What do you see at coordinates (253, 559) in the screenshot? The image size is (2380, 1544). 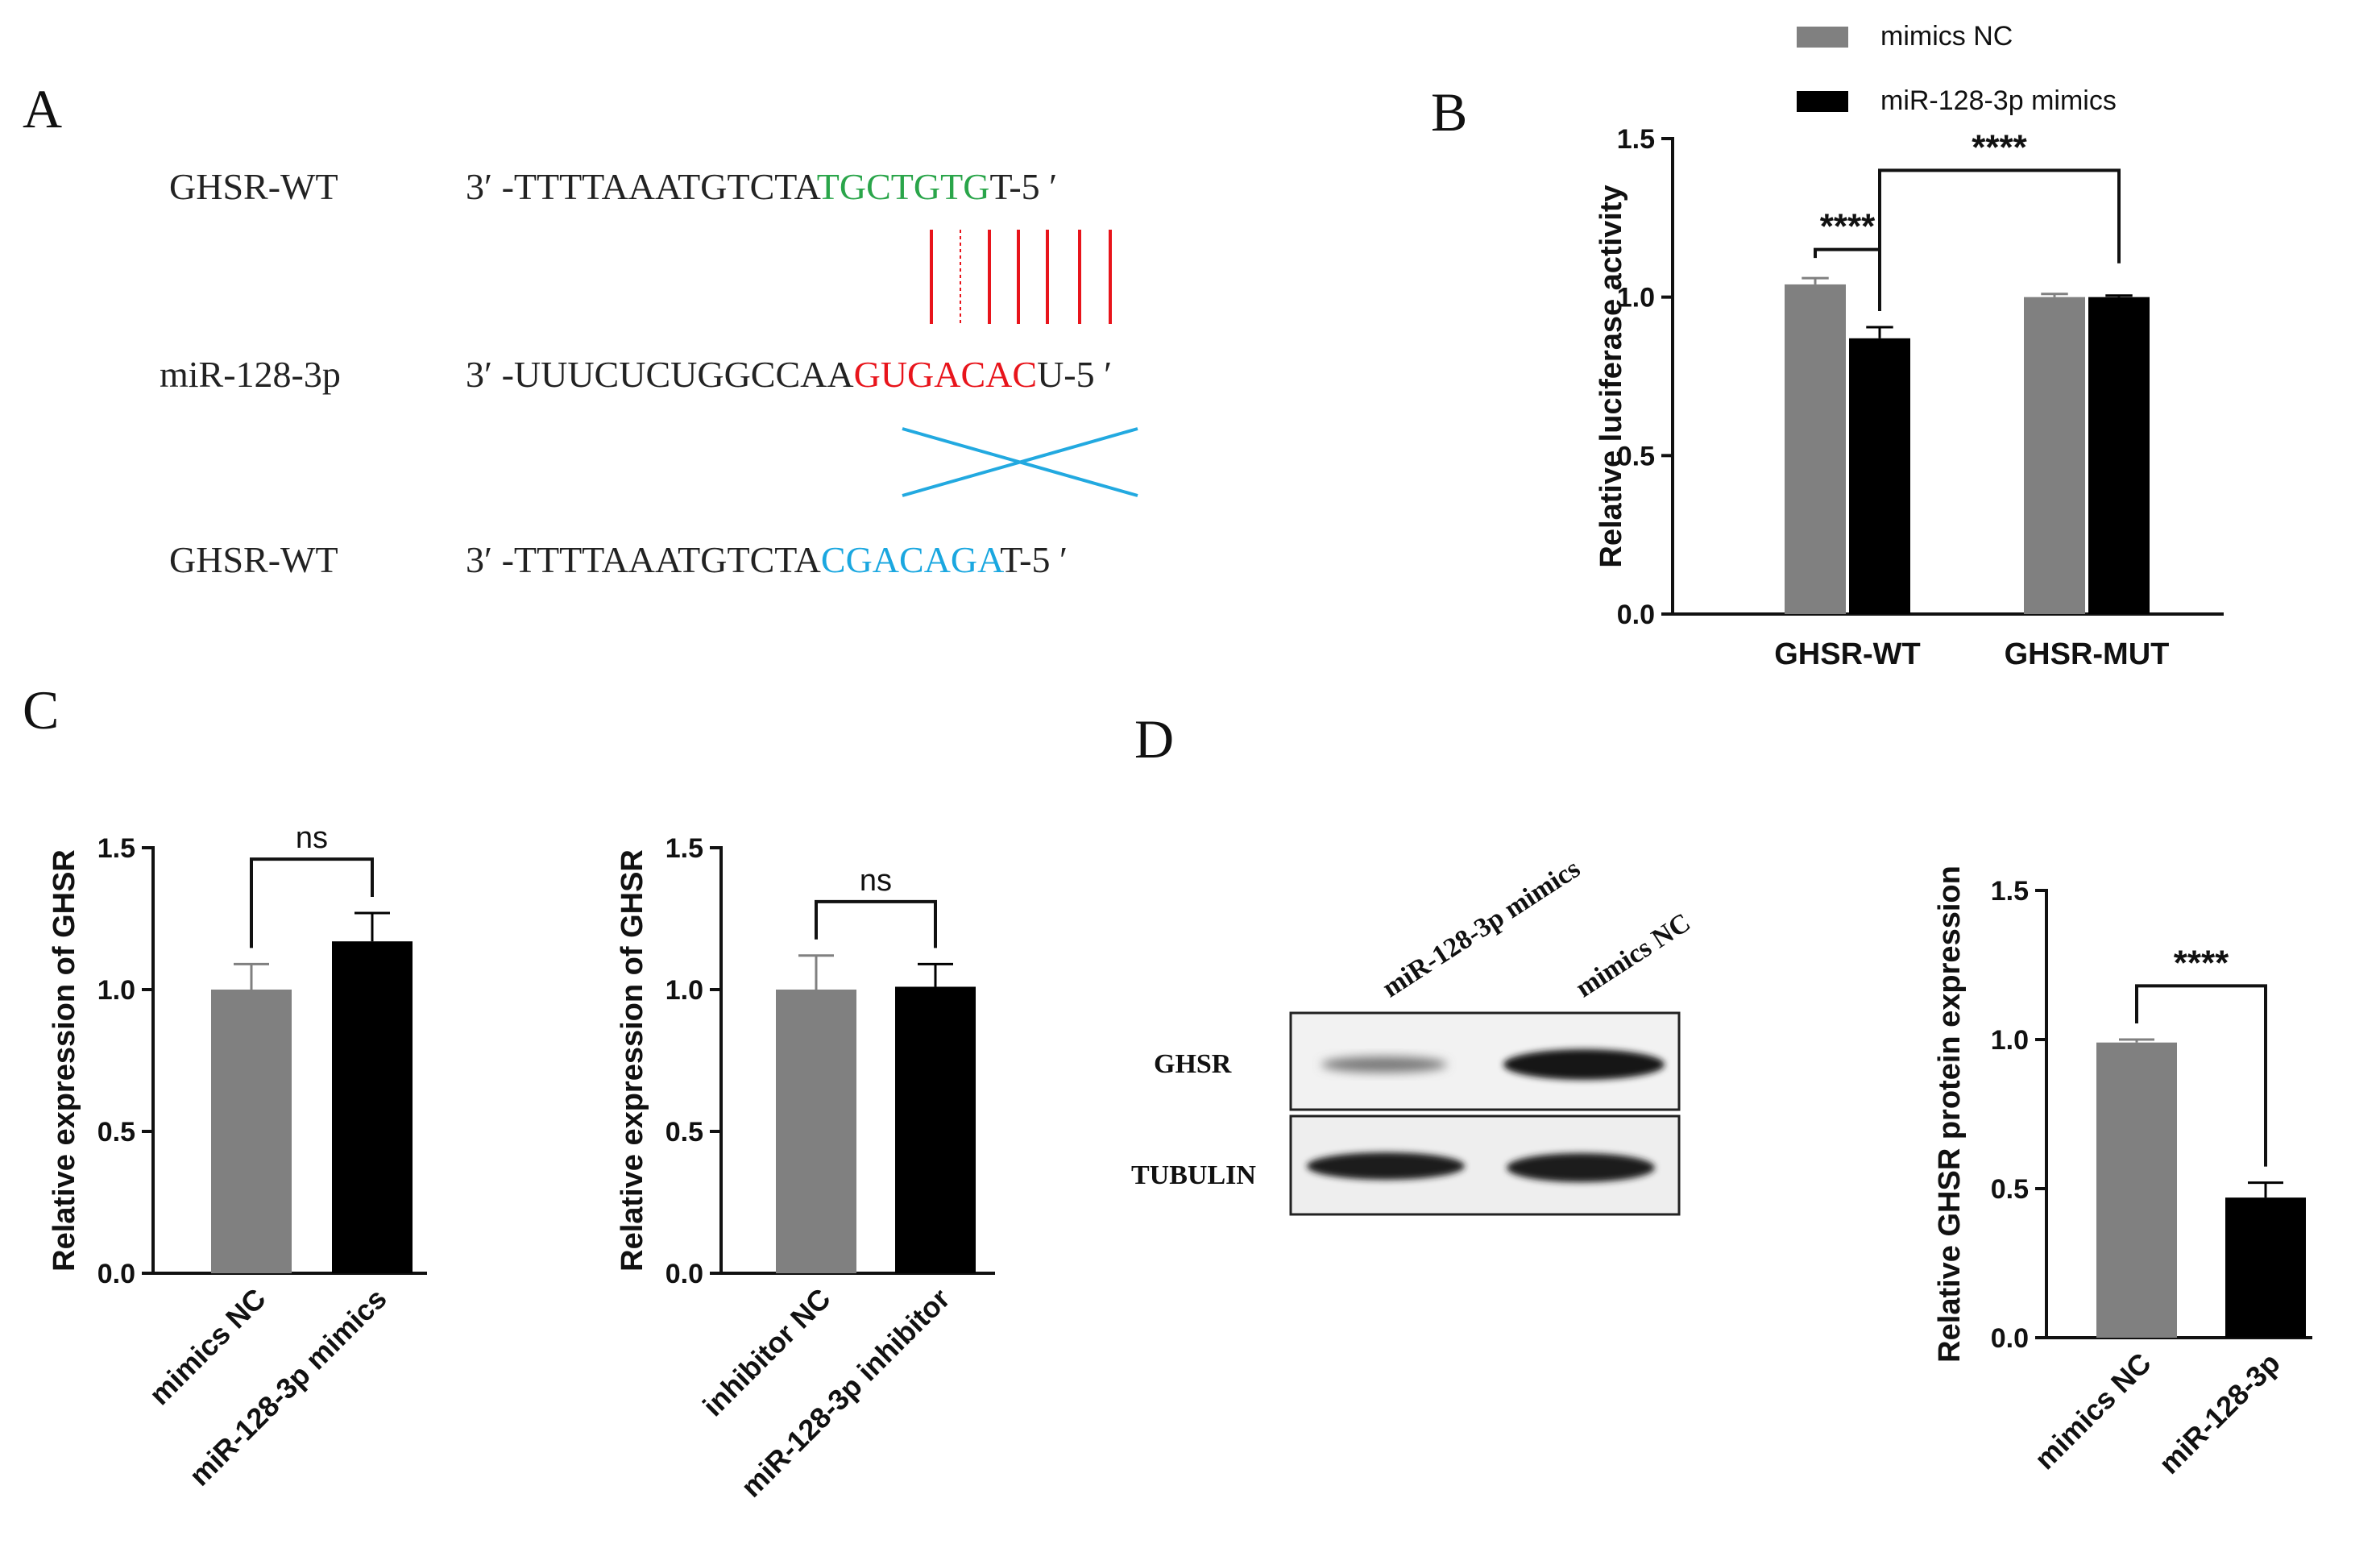 I see `seq-label-row-3: GHSR-WT` at bounding box center [253, 559].